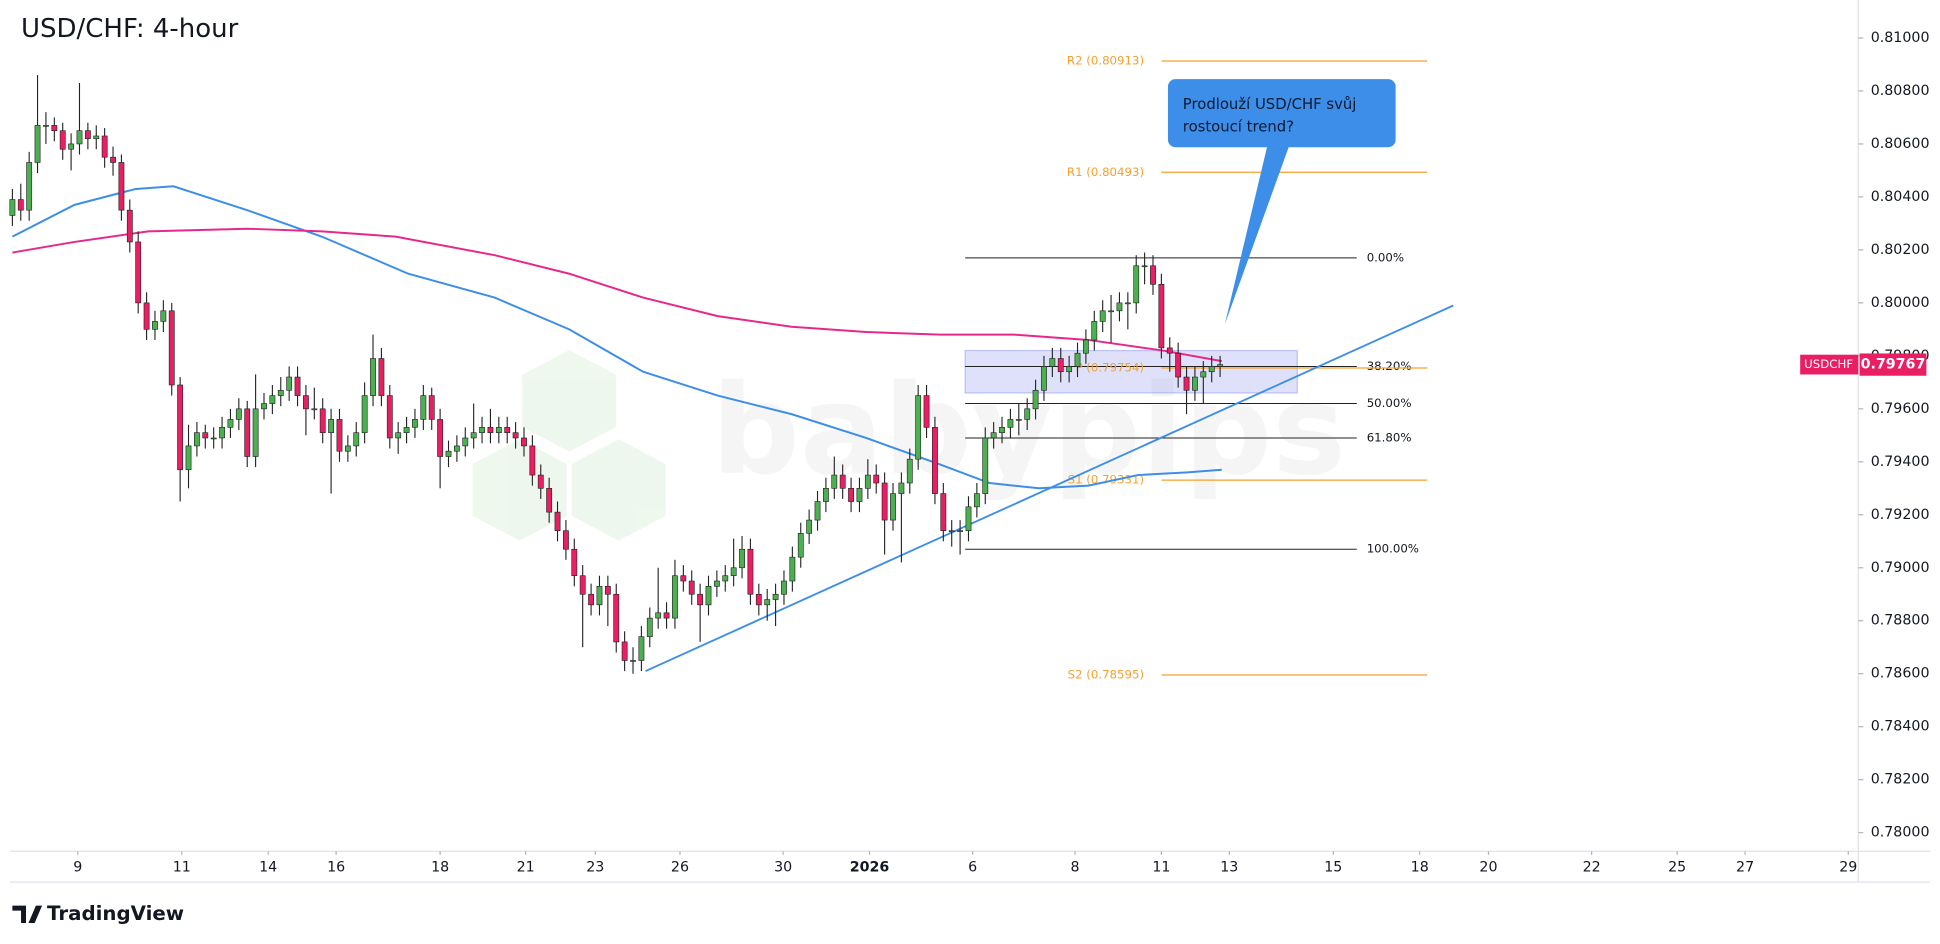 The image size is (1940, 944). Describe the element at coordinates (1420, 867) in the screenshot. I see `x-tick-label: 18` at that location.